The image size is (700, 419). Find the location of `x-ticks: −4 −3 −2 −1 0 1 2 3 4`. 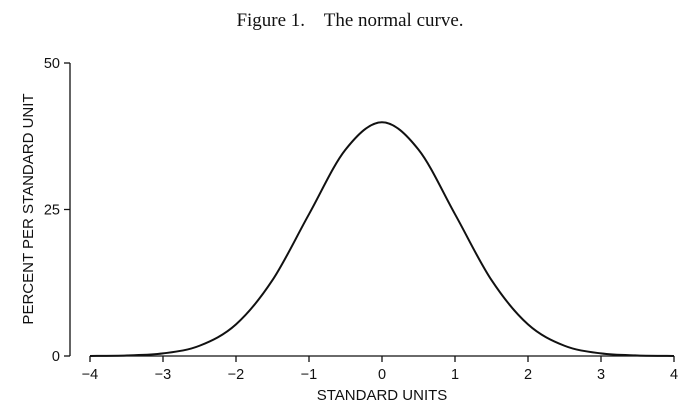

x-ticks: −4 −3 −2 −1 0 1 2 3 4 is located at coordinates (380, 369).